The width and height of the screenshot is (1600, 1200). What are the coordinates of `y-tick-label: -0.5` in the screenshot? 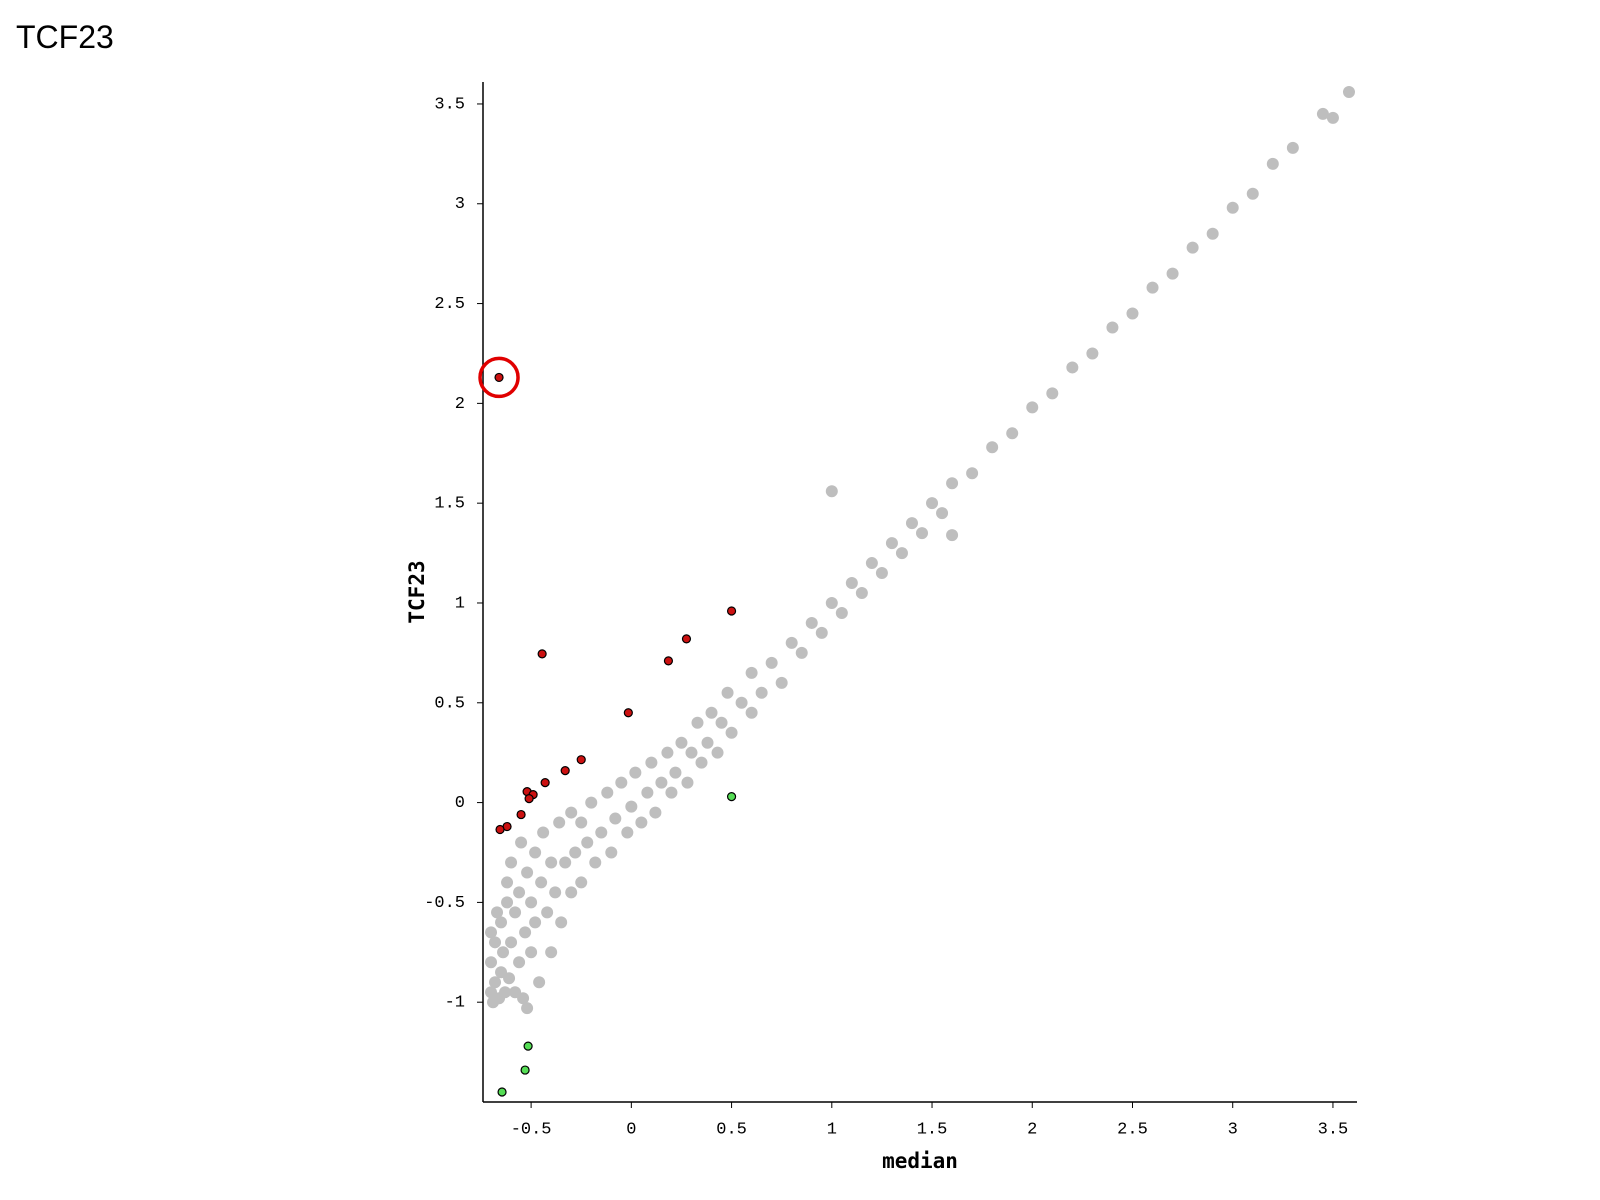 It's located at (444, 903).